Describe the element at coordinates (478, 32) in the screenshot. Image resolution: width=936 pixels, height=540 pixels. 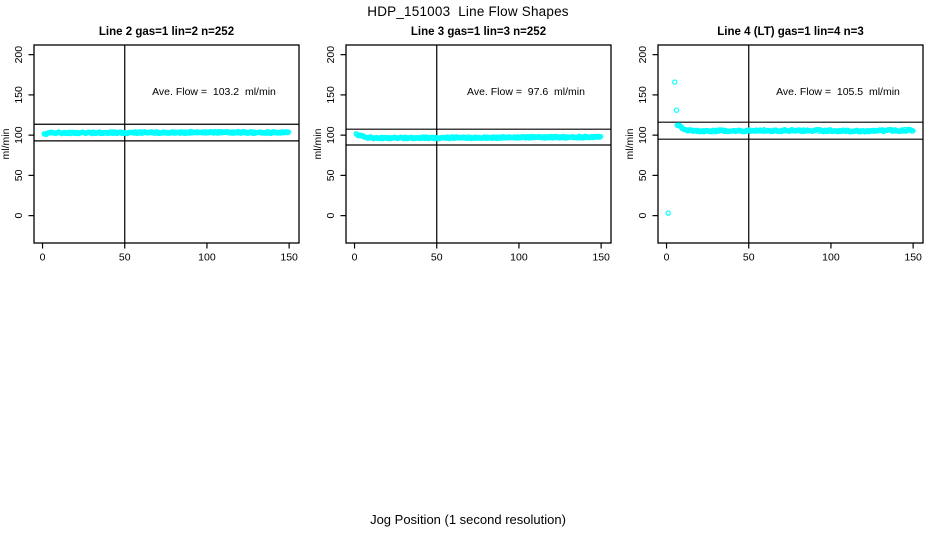
I see `panel-line3-title: Line 3 gas=1 lin=3 n=252` at that location.